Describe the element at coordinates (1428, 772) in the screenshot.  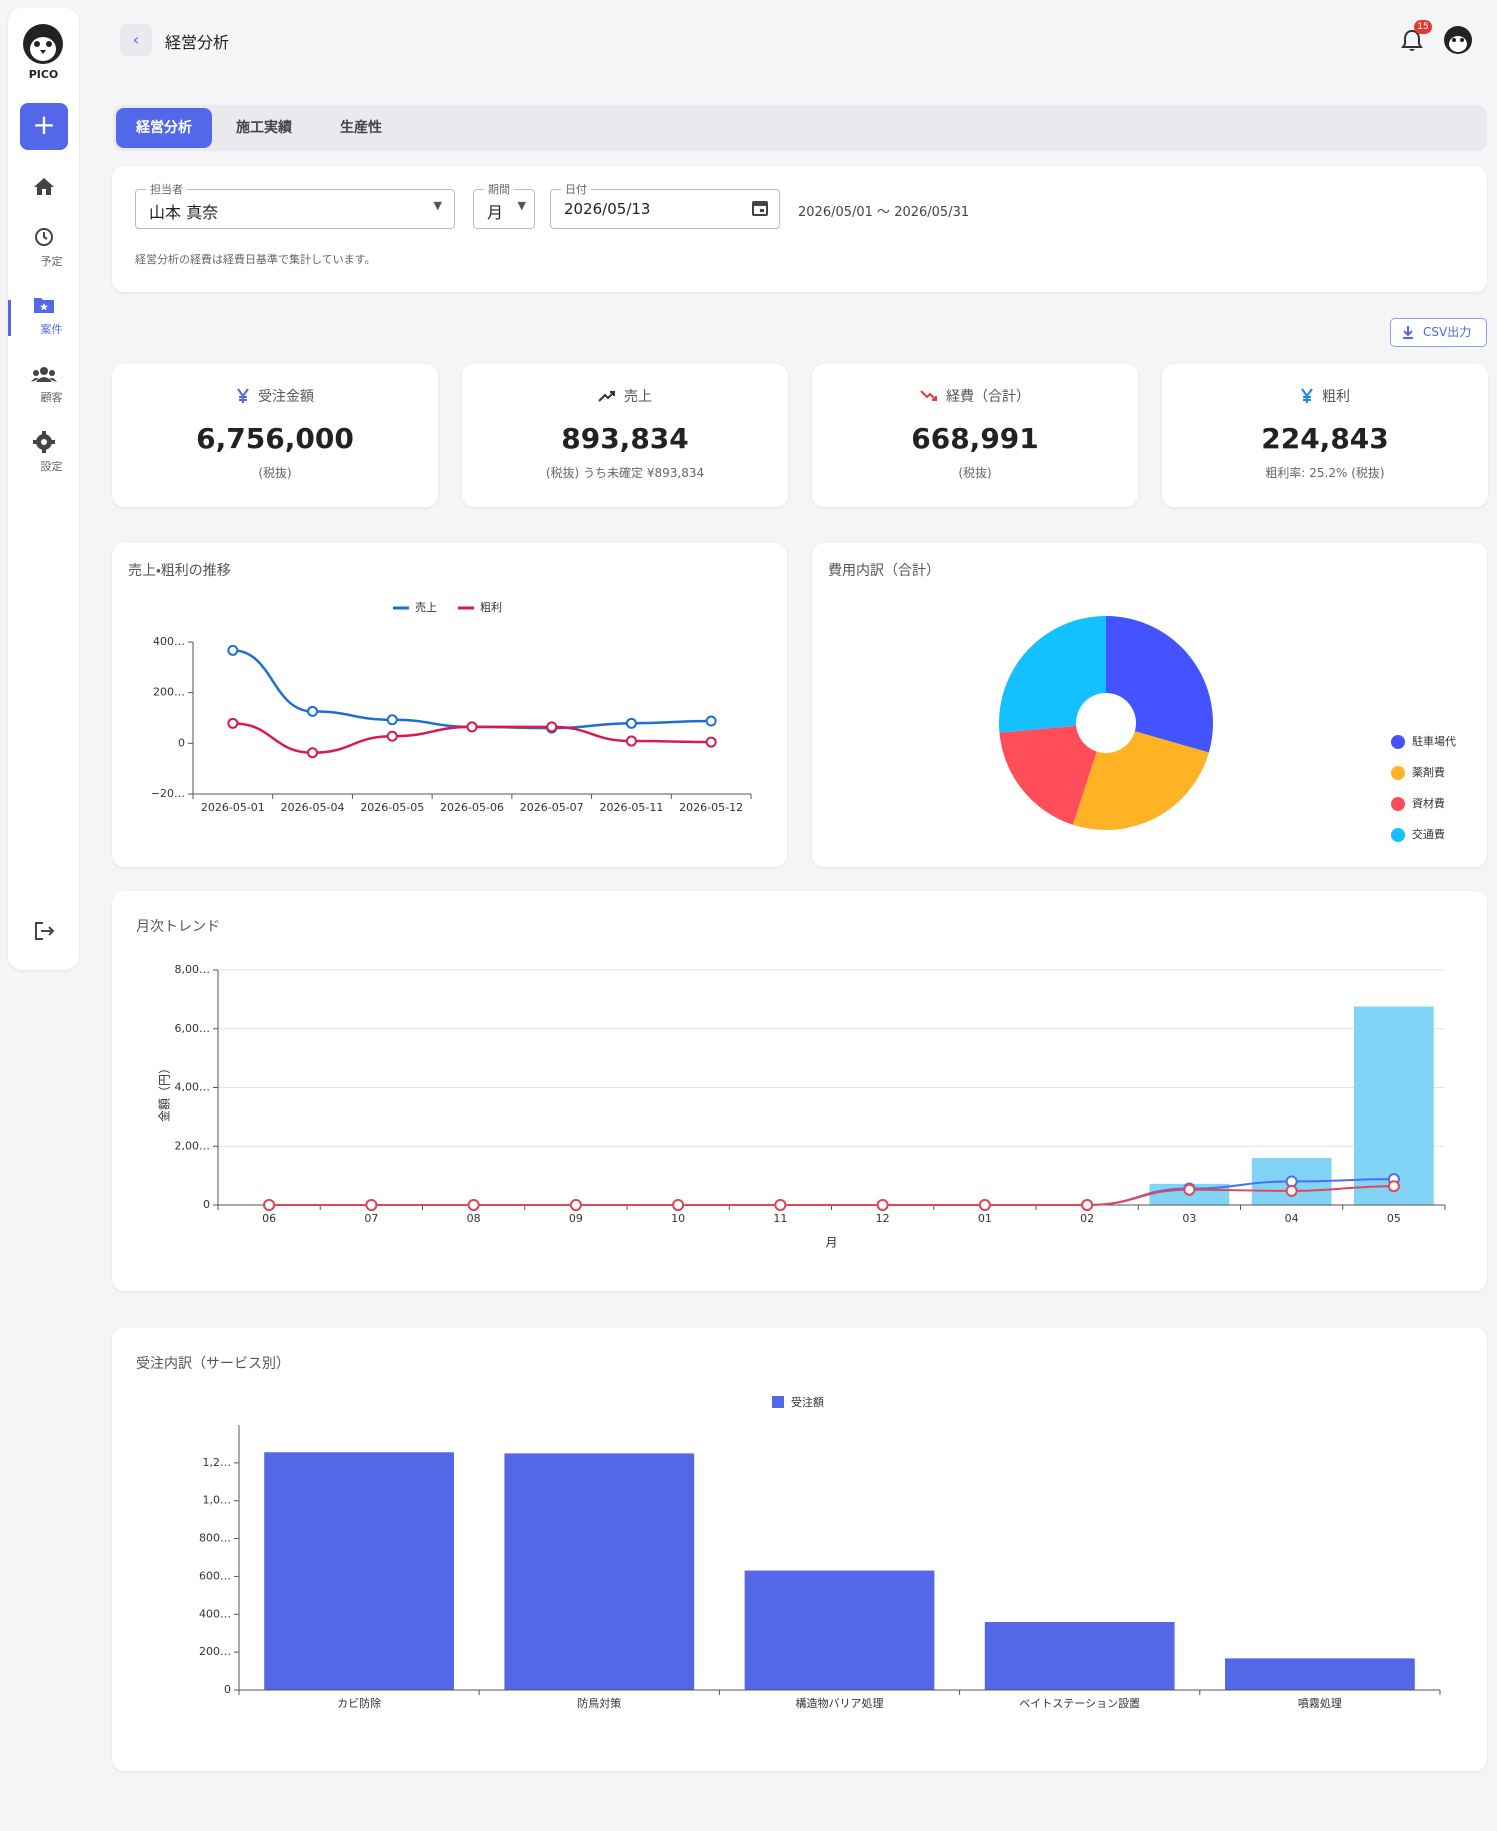
I see `legend-label: 薬剤費` at that location.